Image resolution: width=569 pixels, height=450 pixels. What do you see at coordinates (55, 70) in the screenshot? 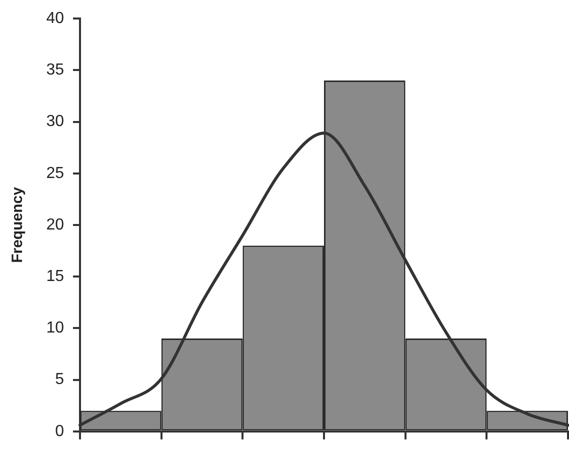
I see `y-tick-label: 35` at bounding box center [55, 70].